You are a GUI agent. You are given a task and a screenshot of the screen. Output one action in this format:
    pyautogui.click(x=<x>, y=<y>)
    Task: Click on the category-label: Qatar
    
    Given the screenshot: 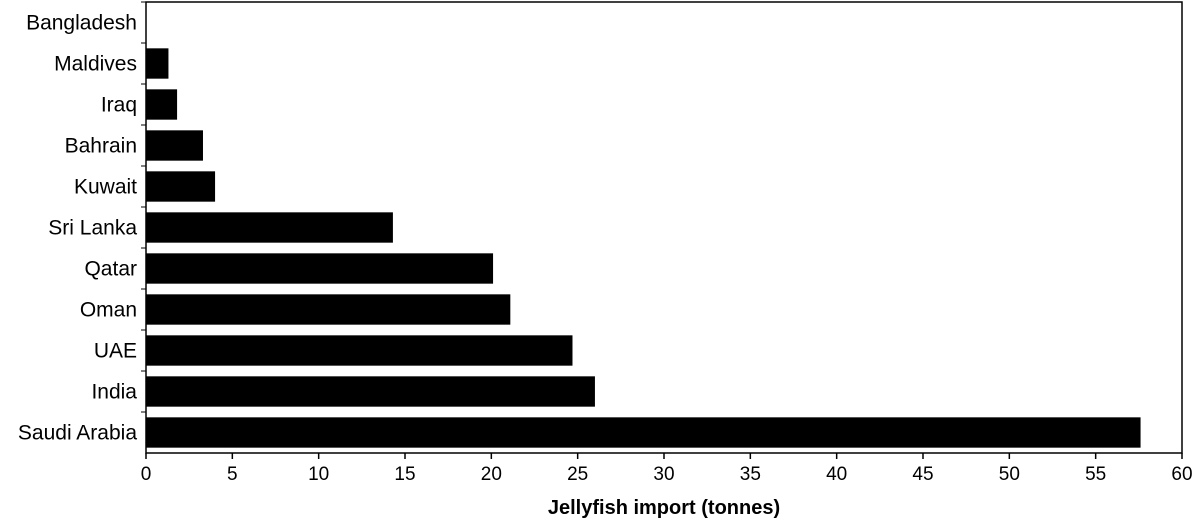 What is the action you would take?
    pyautogui.click(x=110, y=269)
    